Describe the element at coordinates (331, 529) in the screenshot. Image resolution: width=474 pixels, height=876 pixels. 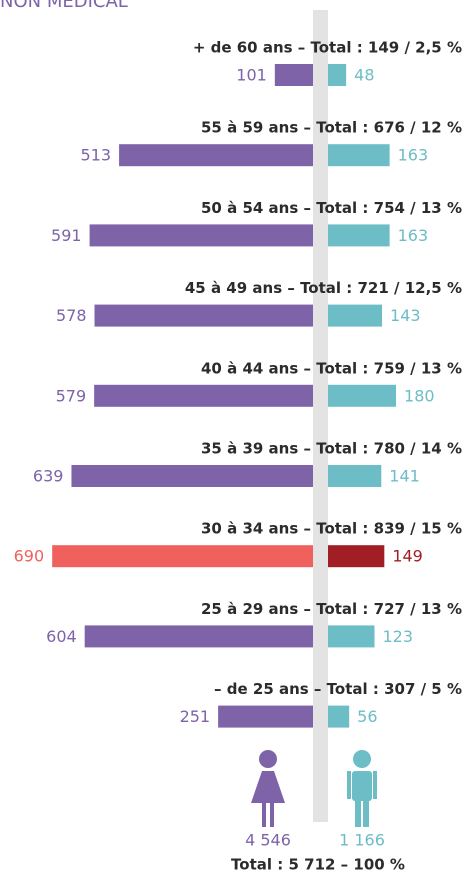
I see `category-label: 30 à 34 ans – Total : 839 / 15 %` at that location.